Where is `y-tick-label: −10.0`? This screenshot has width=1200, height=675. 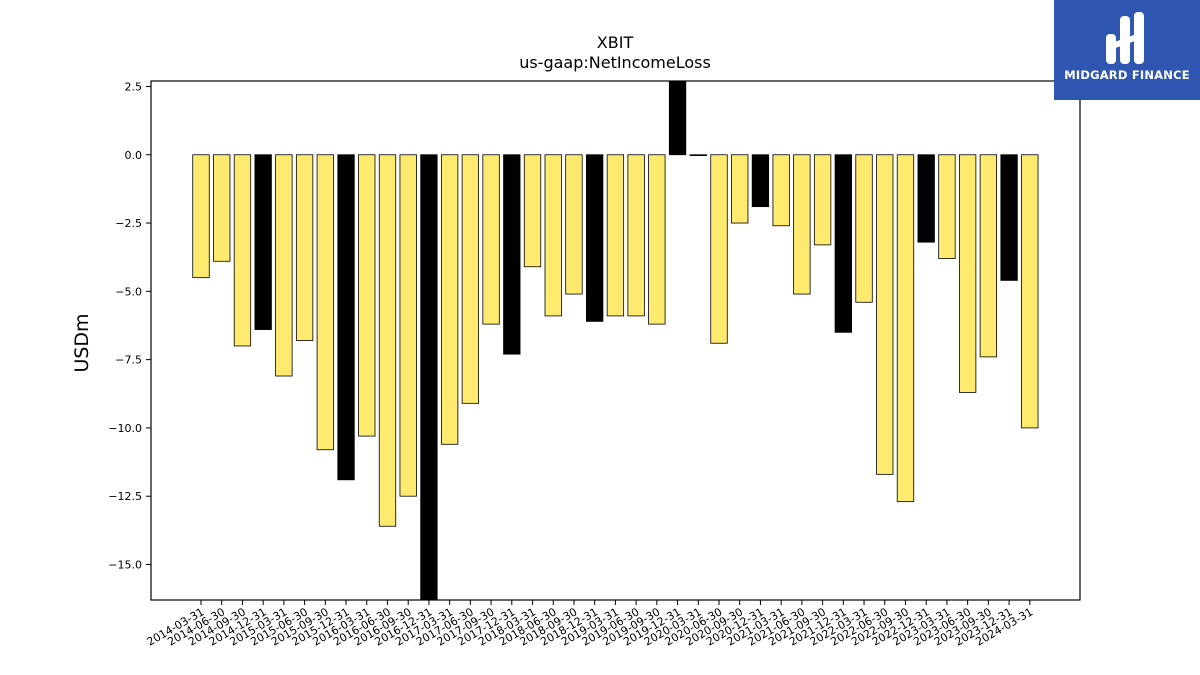 y-tick-label: −10.0 is located at coordinates (125, 428).